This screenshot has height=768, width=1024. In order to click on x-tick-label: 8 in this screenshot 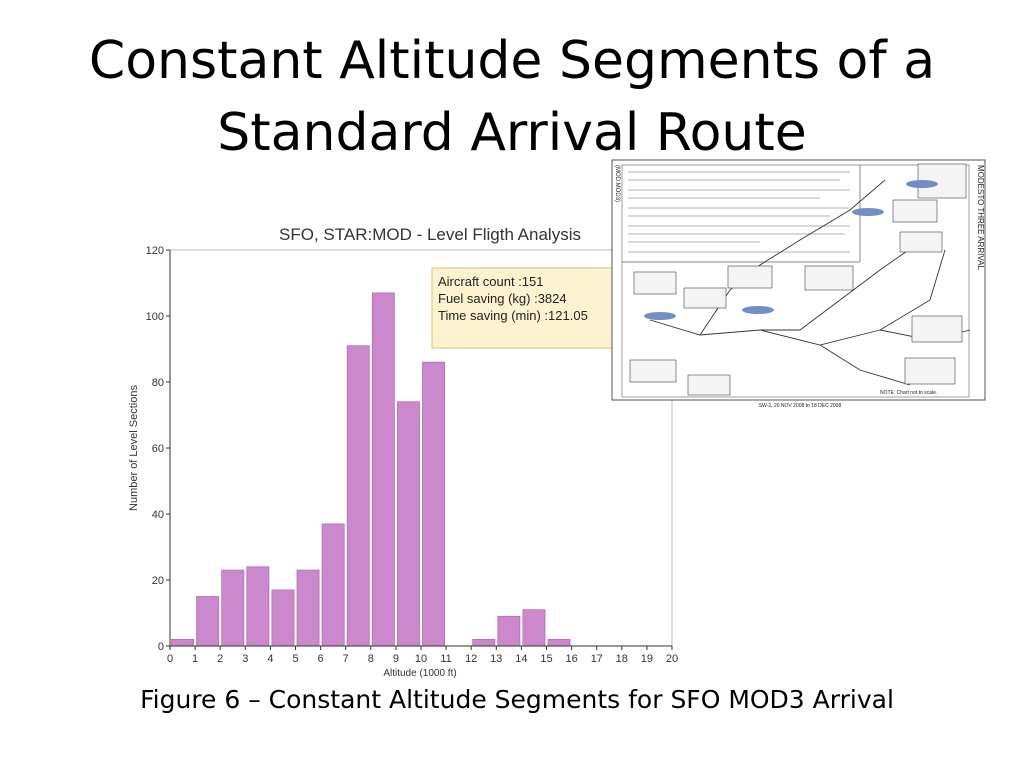, I will do `click(371, 659)`.